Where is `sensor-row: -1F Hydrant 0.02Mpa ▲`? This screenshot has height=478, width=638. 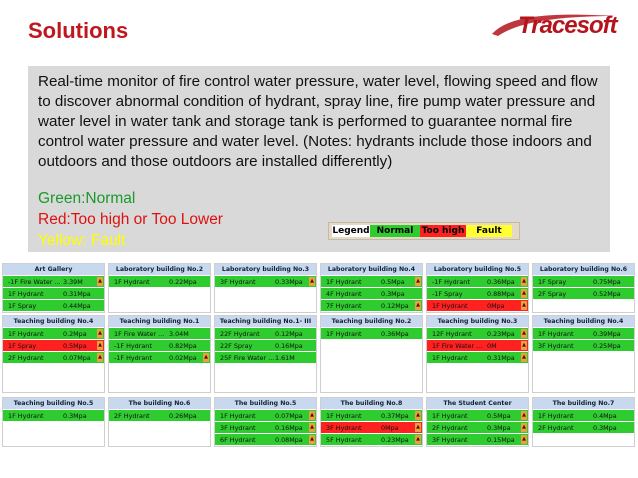 sensor-row: -1F Hydrant 0.02Mpa ▲ is located at coordinates (159, 357).